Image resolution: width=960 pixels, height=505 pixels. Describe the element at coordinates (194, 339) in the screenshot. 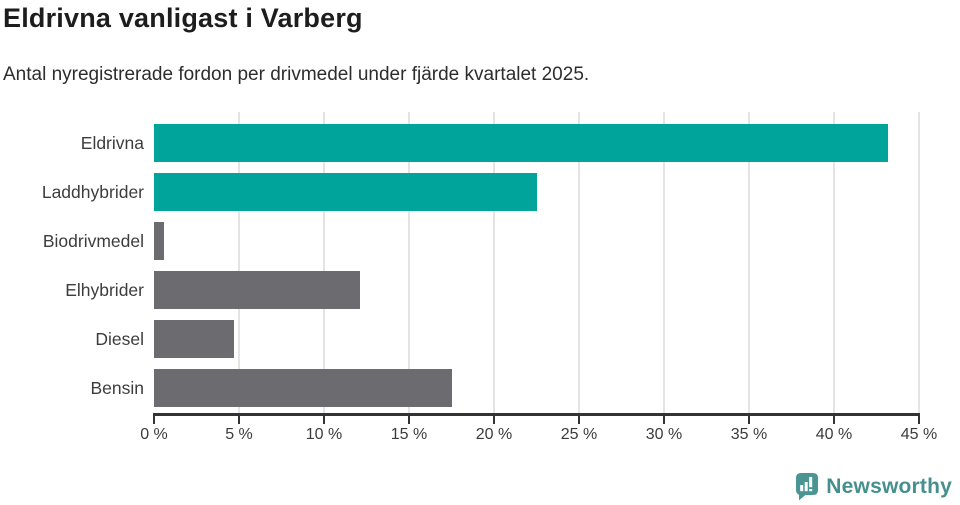

I see `bar-diesel` at that location.